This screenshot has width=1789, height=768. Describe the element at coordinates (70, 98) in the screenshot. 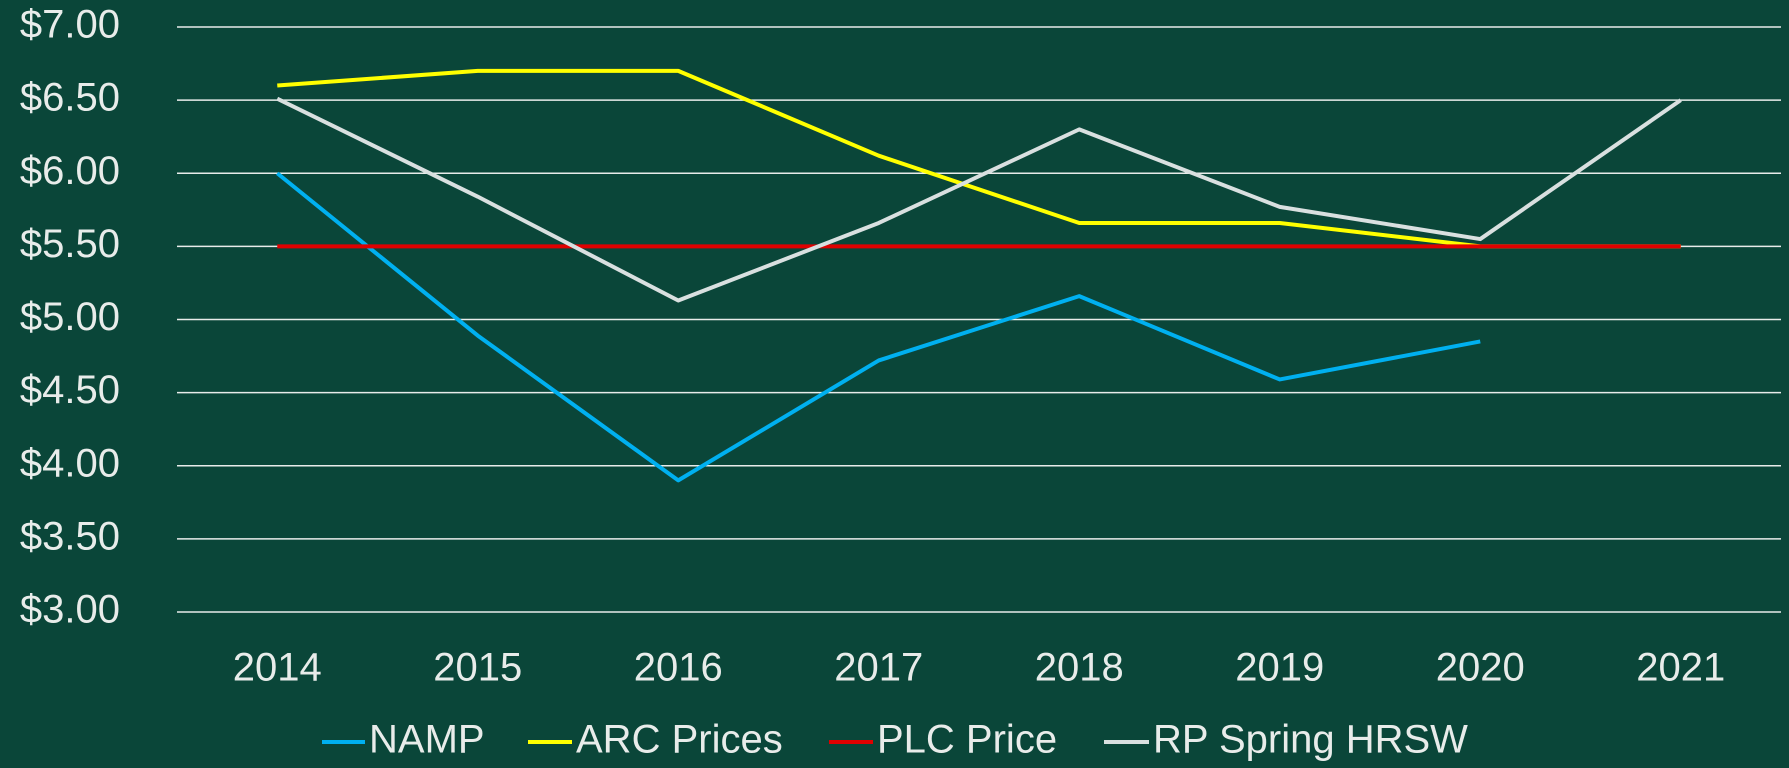

I see `y-tick-label: $6.50` at that location.